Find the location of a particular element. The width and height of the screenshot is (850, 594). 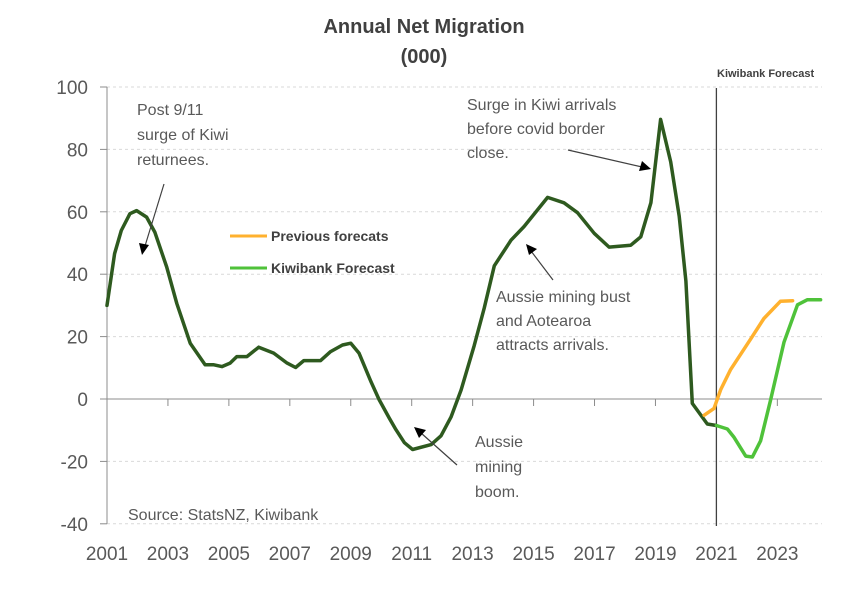

y-tick-label: 60 is located at coordinates (77, 213).